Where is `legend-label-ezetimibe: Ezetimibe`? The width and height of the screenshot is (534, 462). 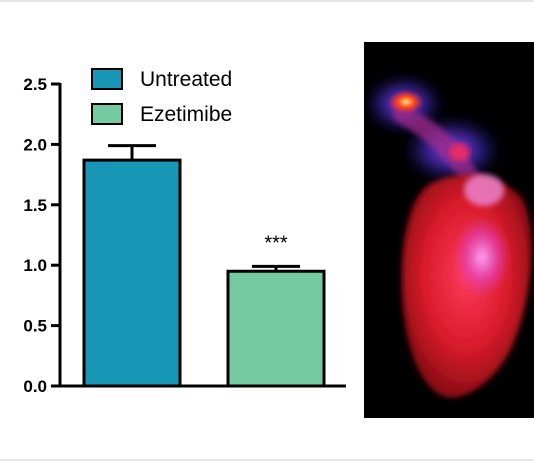 legend-label-ezetimibe: Ezetimibe is located at coordinates (186, 114).